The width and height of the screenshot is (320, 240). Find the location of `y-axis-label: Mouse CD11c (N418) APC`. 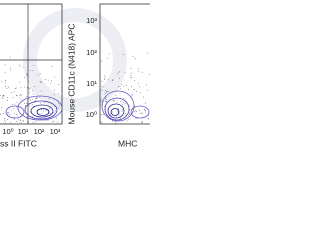

y-axis-label: Mouse CD11c (N418) APC is located at coordinates (71, 74).